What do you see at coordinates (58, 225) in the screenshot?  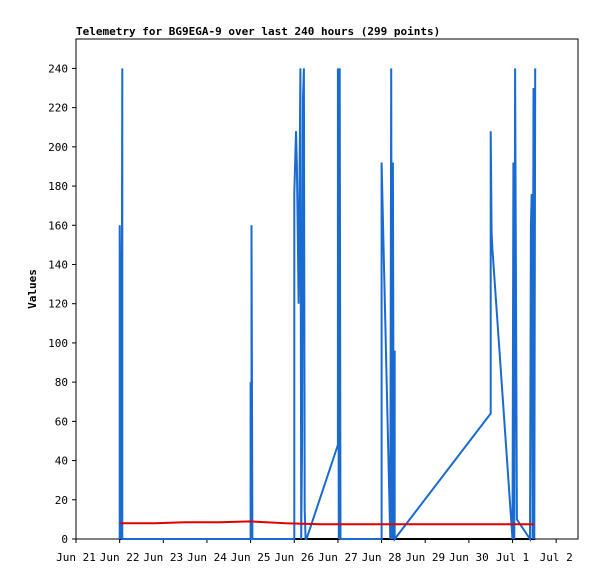 I see `y-tick-label: 160` at bounding box center [58, 225].